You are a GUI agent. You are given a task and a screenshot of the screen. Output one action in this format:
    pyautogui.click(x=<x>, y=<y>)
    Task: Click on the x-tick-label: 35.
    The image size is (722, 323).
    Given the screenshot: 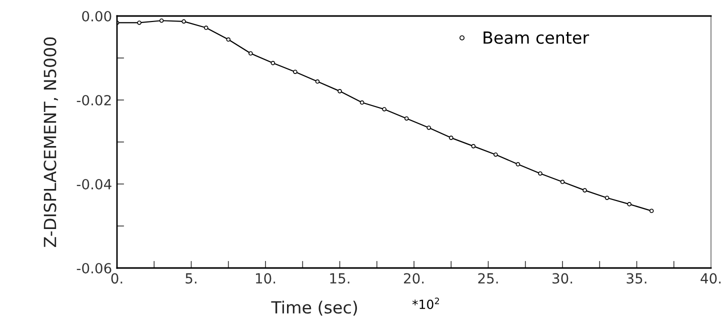 What is the action you would take?
    pyautogui.click(x=636, y=278)
    